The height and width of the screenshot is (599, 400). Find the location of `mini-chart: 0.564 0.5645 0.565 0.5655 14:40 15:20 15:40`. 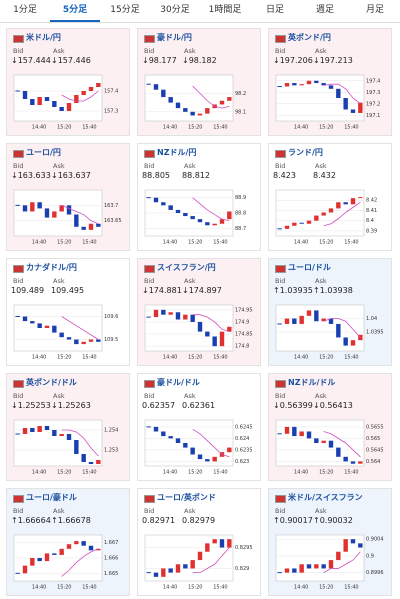

mini-chart: 0.564 0.5645 0.565 0.5655 14:40 15:20 15:40 is located at coordinates (329, 447).